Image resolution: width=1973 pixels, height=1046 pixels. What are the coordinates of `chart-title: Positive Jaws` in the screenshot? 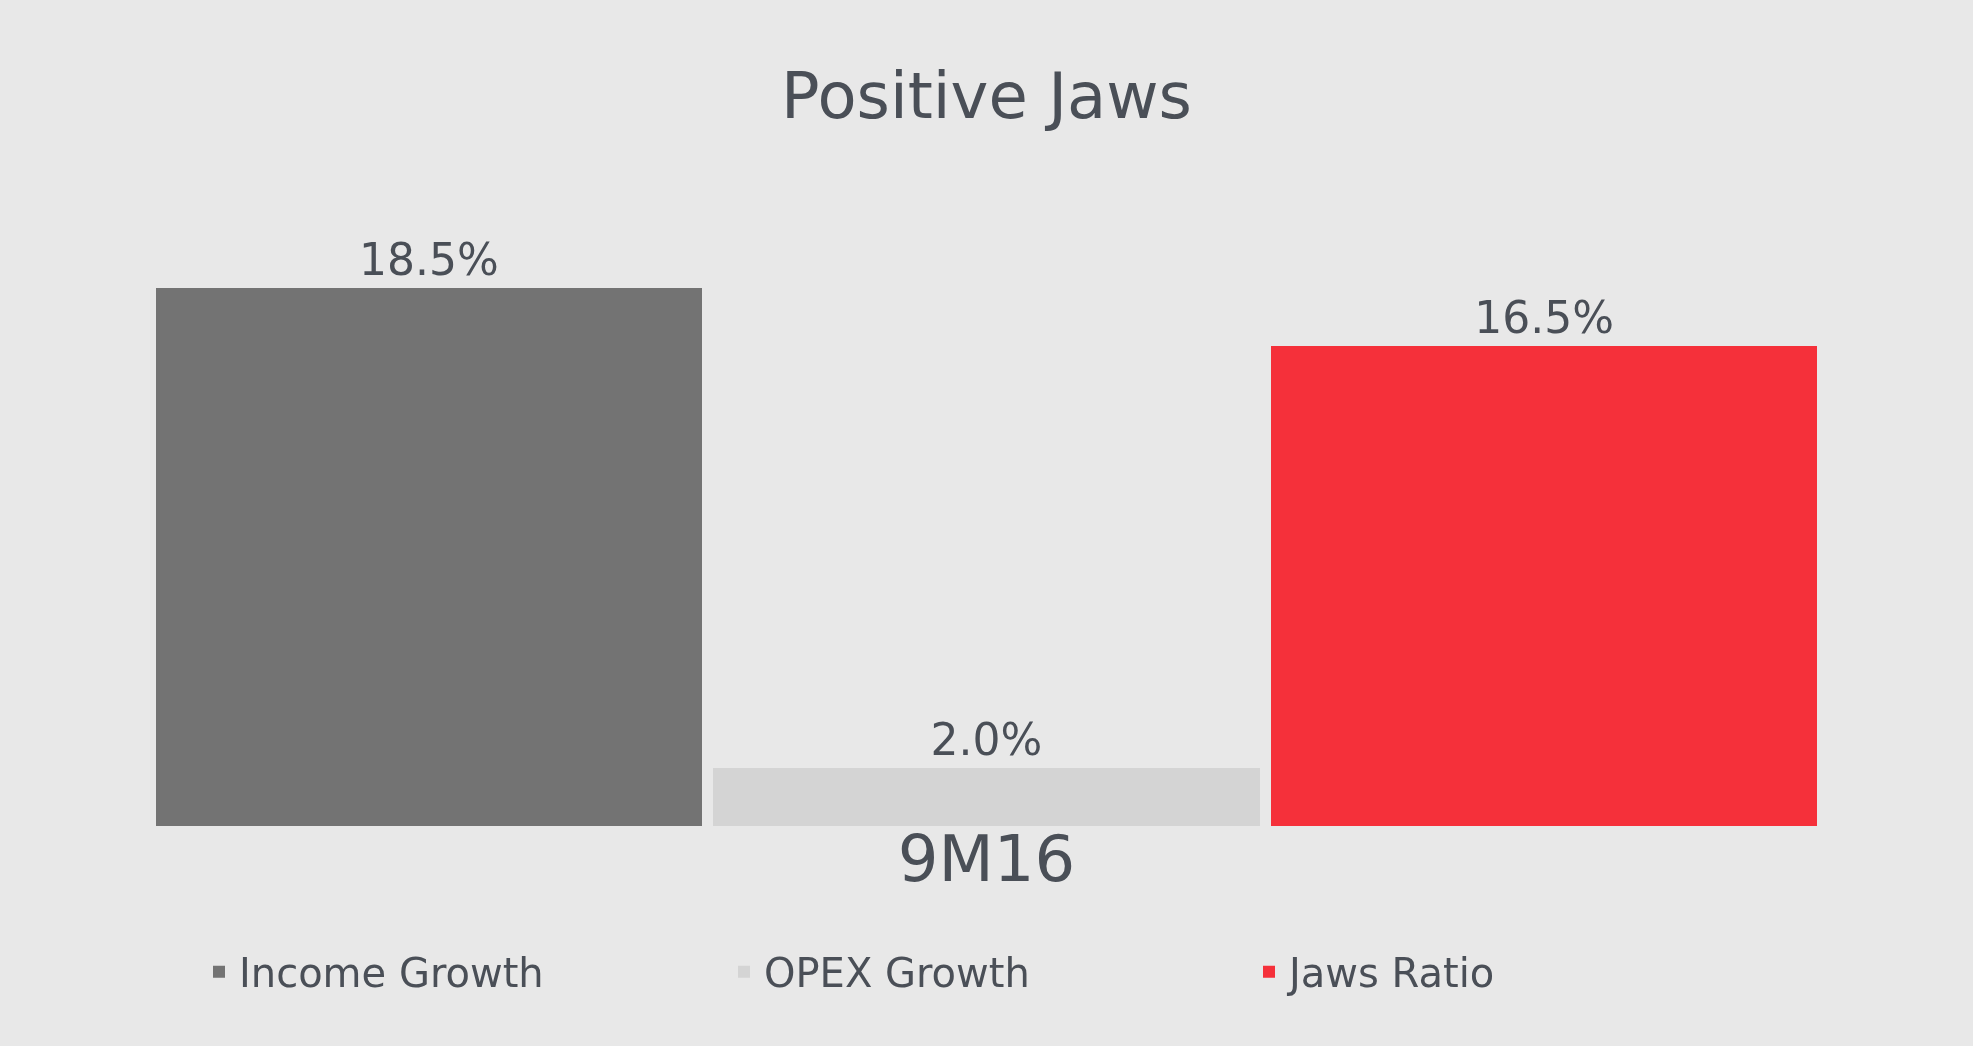 It's located at (986, 96).